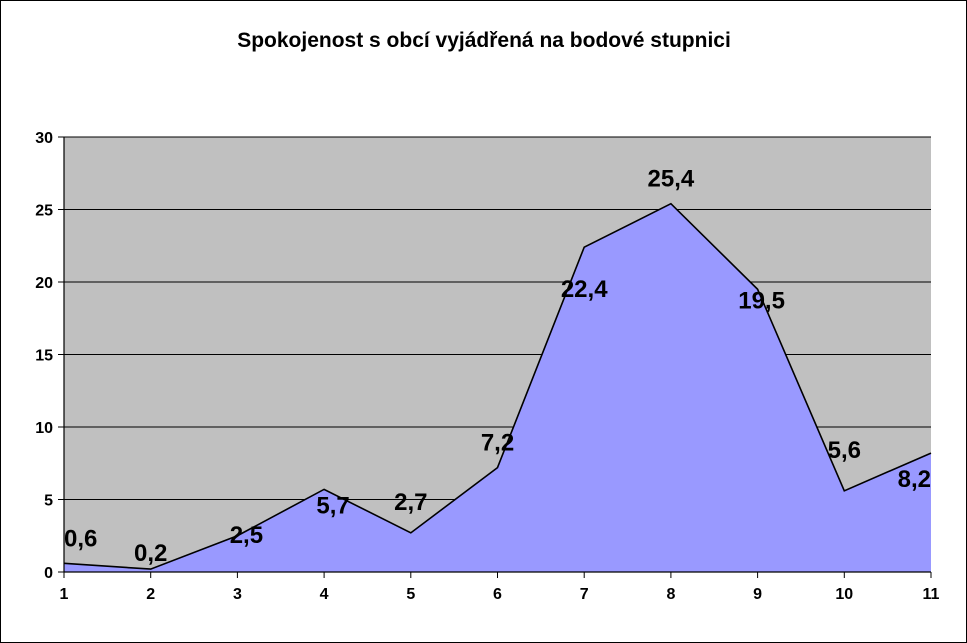  Describe the element at coordinates (246, 535) in the screenshot. I see `data-label: 2,5` at that location.